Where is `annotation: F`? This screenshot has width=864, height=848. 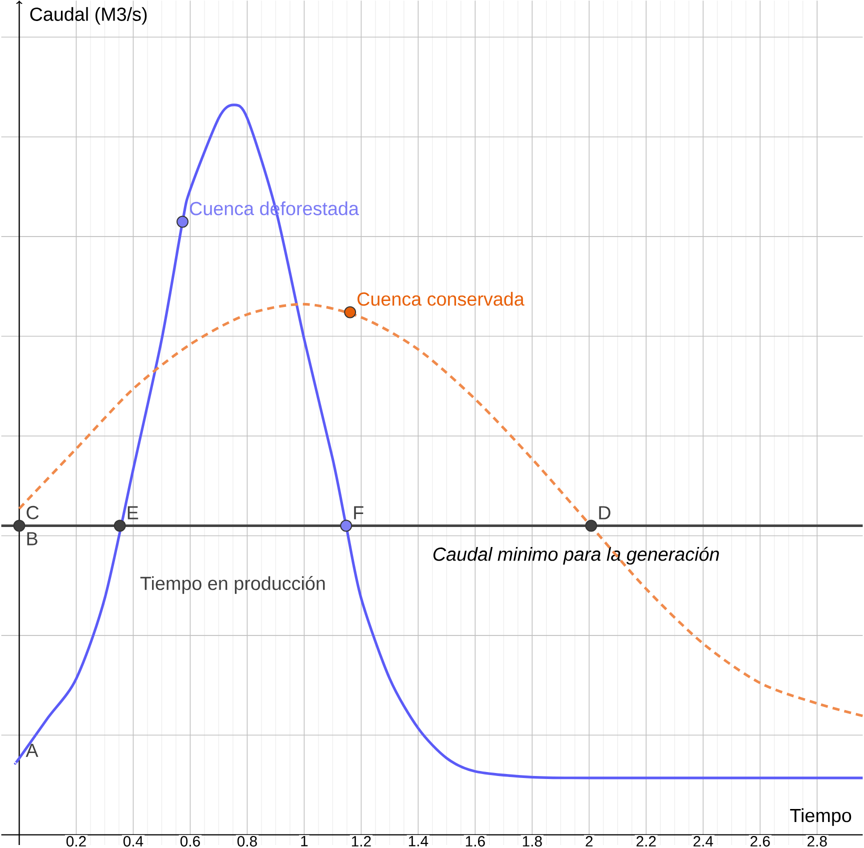 annotation: F is located at coordinates (359, 513).